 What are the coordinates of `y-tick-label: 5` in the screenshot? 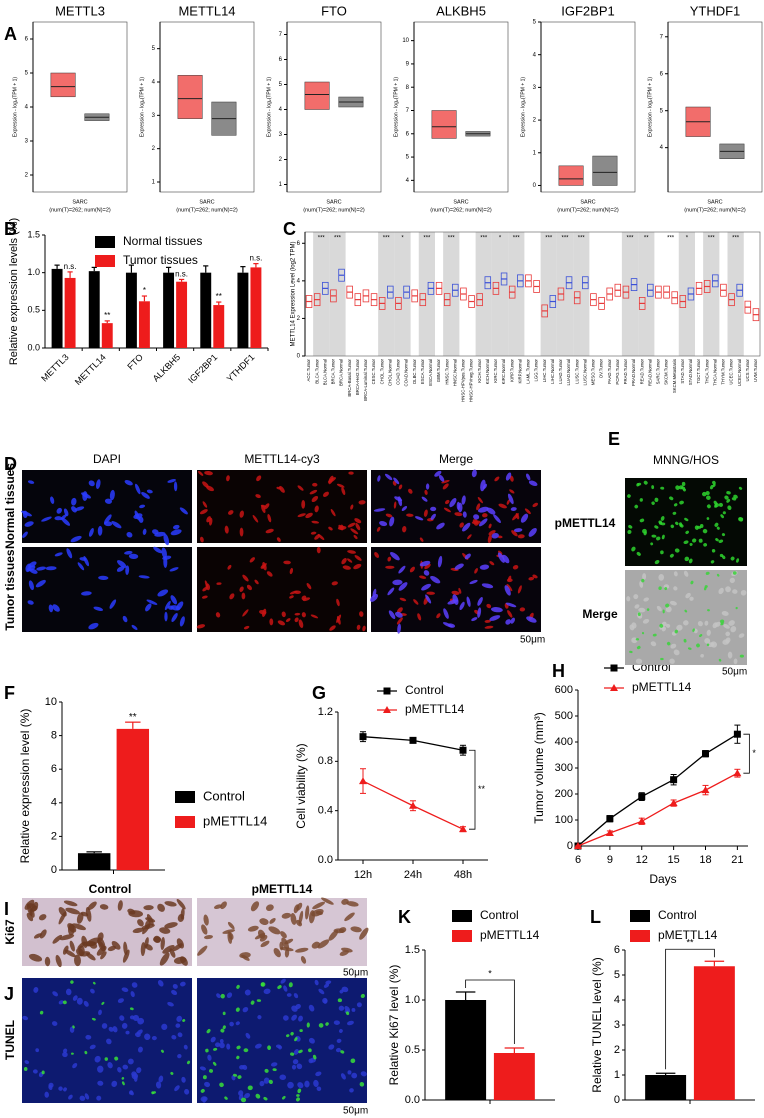 It's located at (281, 85).